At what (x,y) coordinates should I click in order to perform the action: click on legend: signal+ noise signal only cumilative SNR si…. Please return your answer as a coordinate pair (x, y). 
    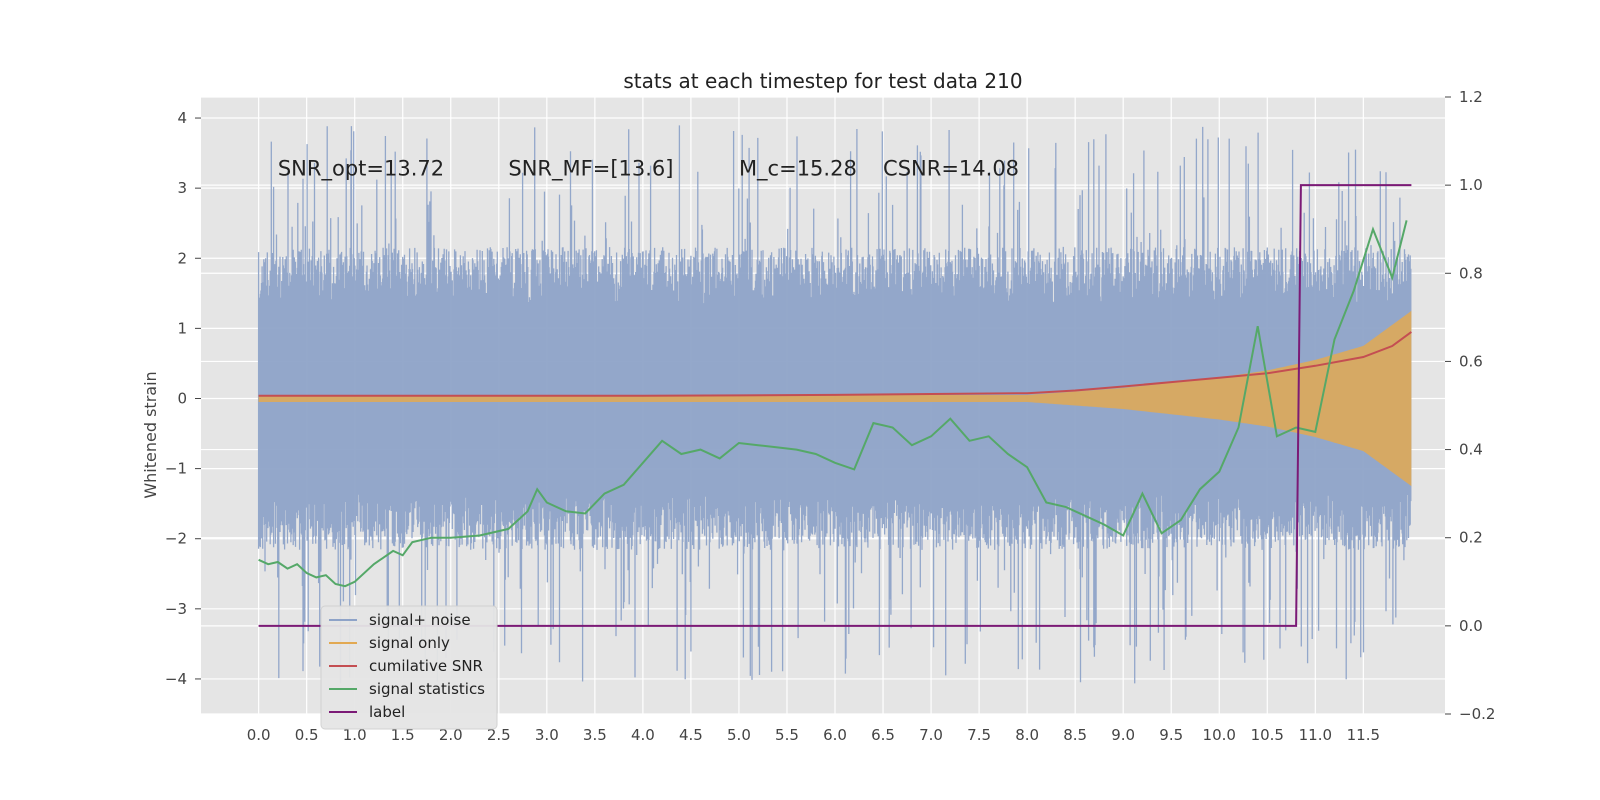
    Looking at the image, I should click on (409, 667).